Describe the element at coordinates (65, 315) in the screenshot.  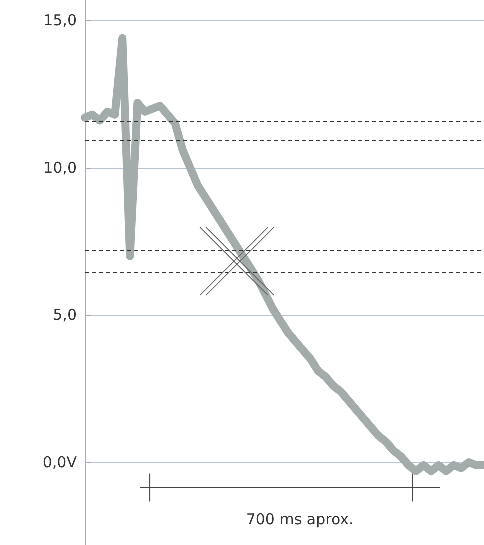
I see `y-tick-label: 5,0` at that location.